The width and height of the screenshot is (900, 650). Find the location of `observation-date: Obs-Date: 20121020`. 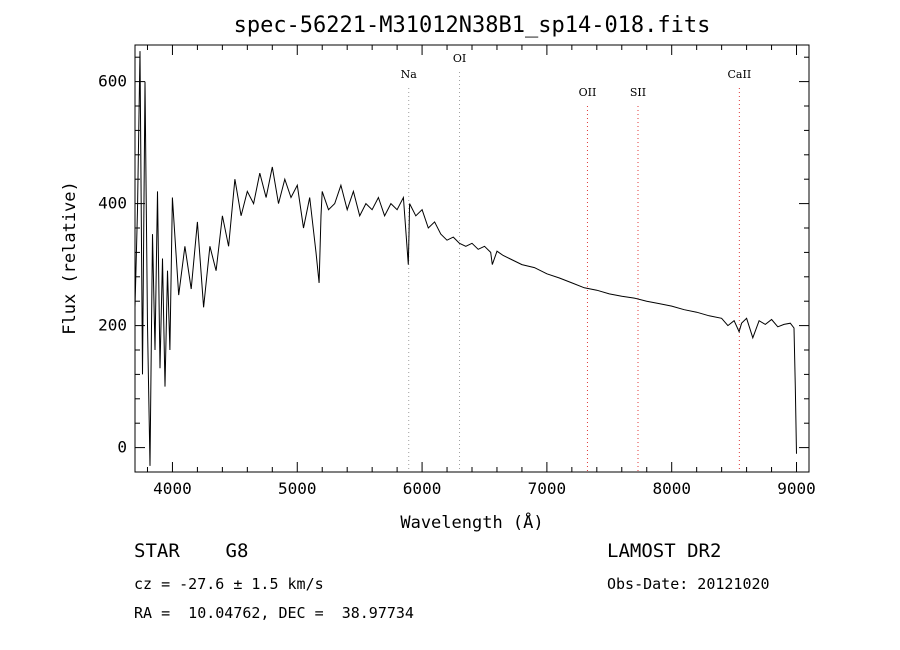

observation-date: Obs-Date: 20121020 is located at coordinates (688, 584).